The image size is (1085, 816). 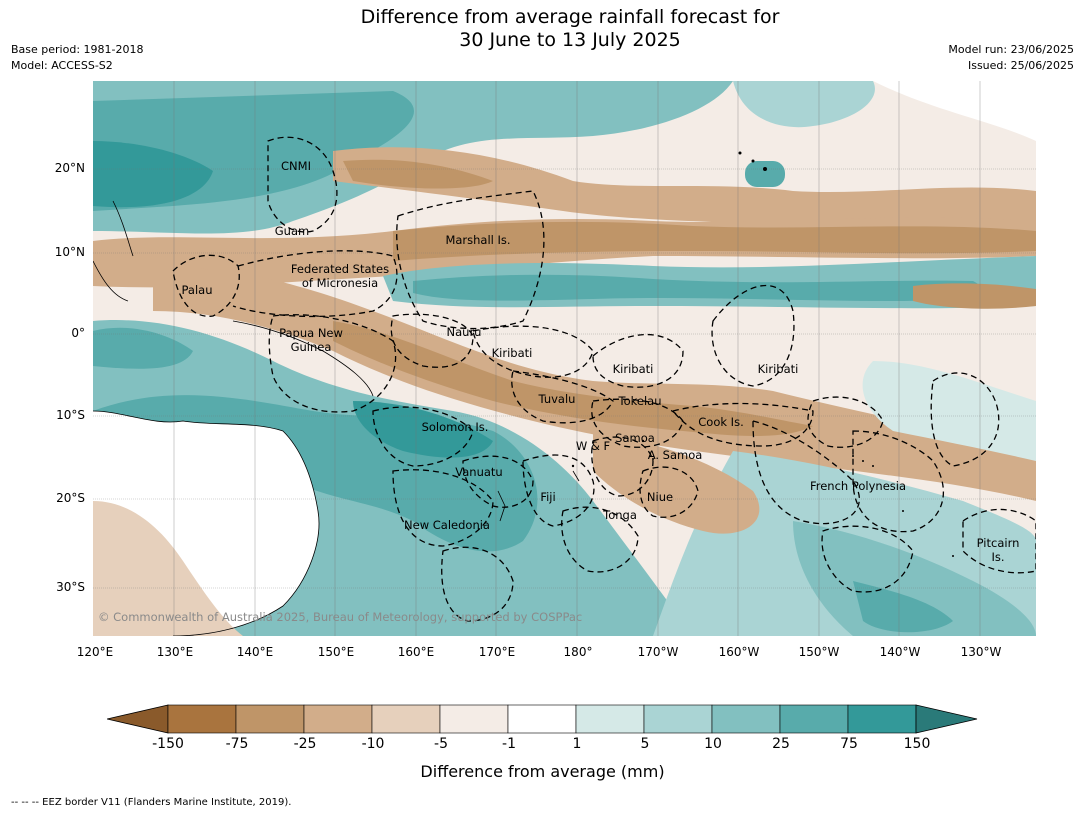 I want to click on label-french-polynesia: French Polynesia, so click(x=858, y=486).